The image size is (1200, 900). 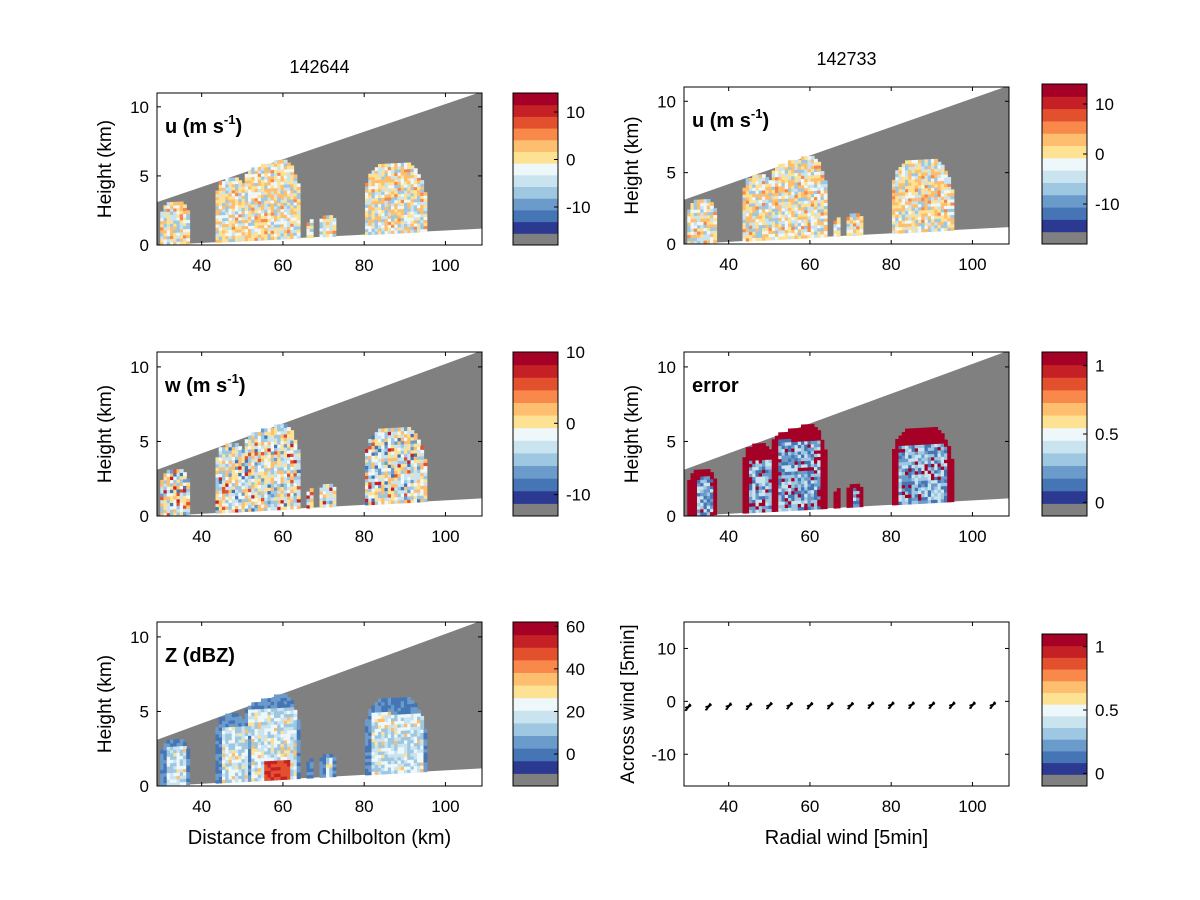 I want to click on colorbar-4: 10.50, so click(x=1080, y=434).